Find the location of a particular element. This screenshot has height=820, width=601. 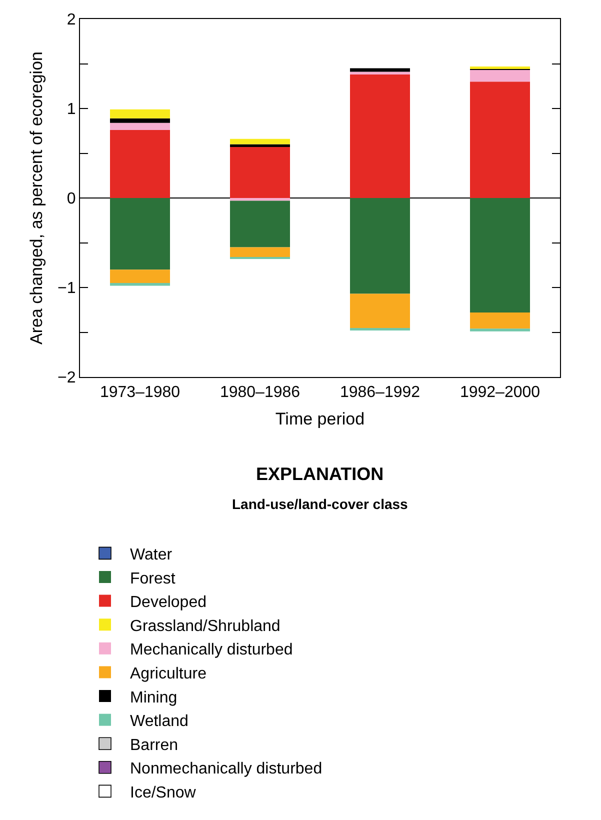

legend-label: Mining is located at coordinates (154, 697).